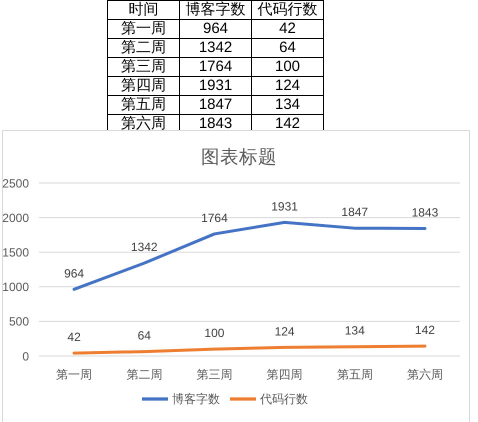 The image size is (478, 422). What do you see at coordinates (74, 375) in the screenshot?
I see `x-tick-label: 第一周` at bounding box center [74, 375].